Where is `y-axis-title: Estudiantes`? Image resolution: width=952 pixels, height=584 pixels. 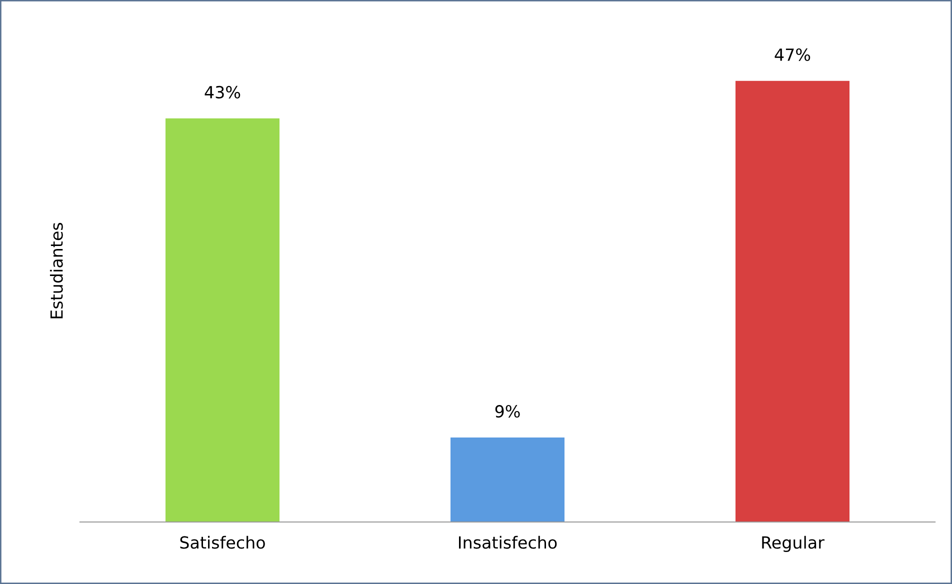
y-axis-title: Estudiantes is located at coordinates (56, 270).